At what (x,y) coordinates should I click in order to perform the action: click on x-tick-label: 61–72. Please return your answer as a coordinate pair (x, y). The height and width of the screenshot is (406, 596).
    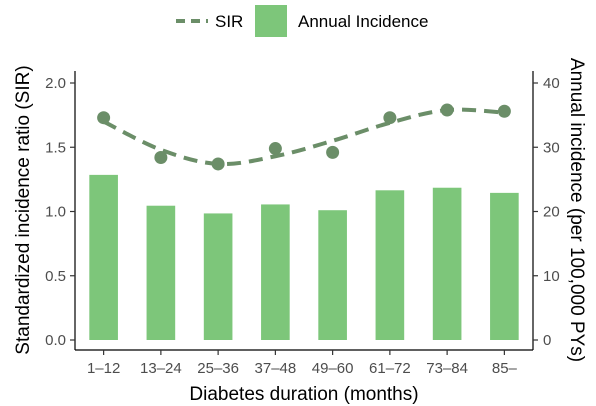
    Looking at the image, I should click on (390, 368).